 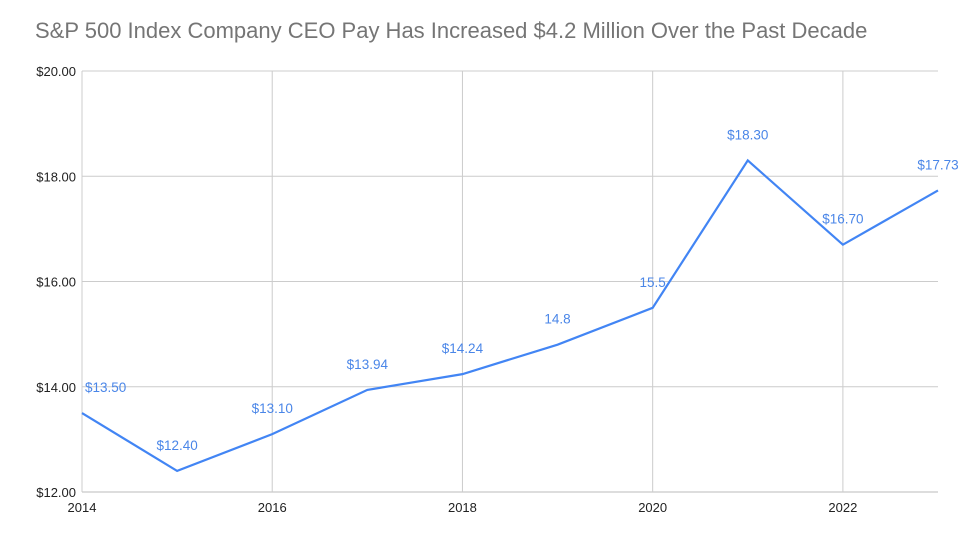 What do you see at coordinates (557, 319) in the screenshot?
I see `data-label: 14.8` at bounding box center [557, 319].